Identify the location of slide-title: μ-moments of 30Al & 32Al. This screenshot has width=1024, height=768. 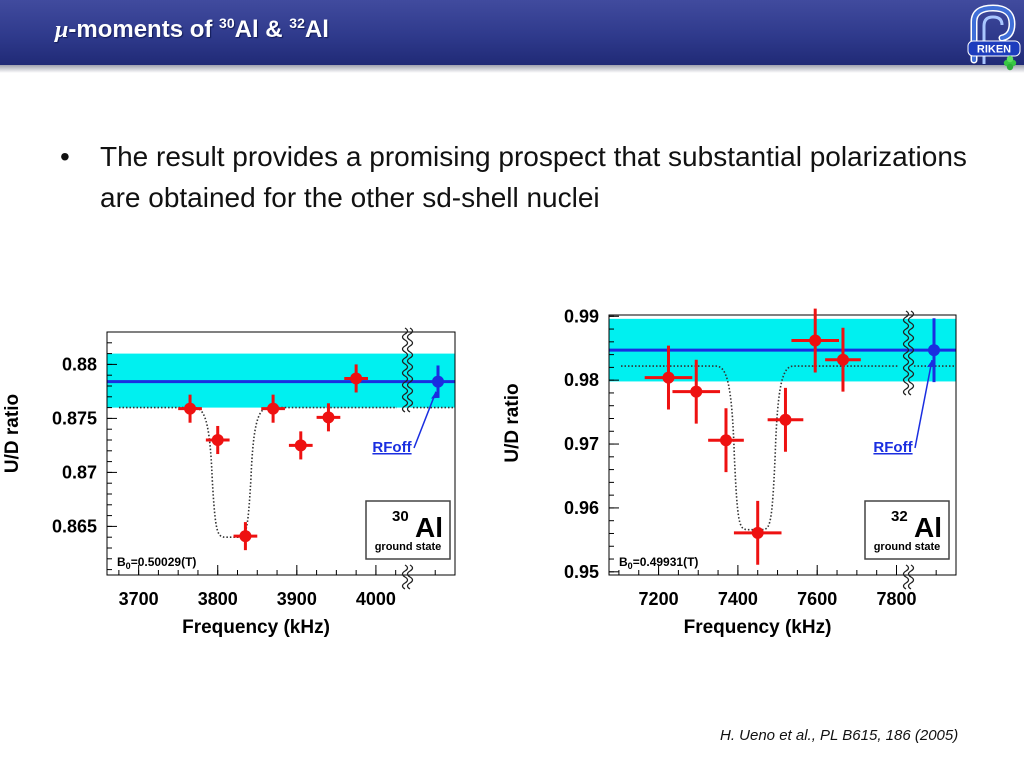
(192, 30).